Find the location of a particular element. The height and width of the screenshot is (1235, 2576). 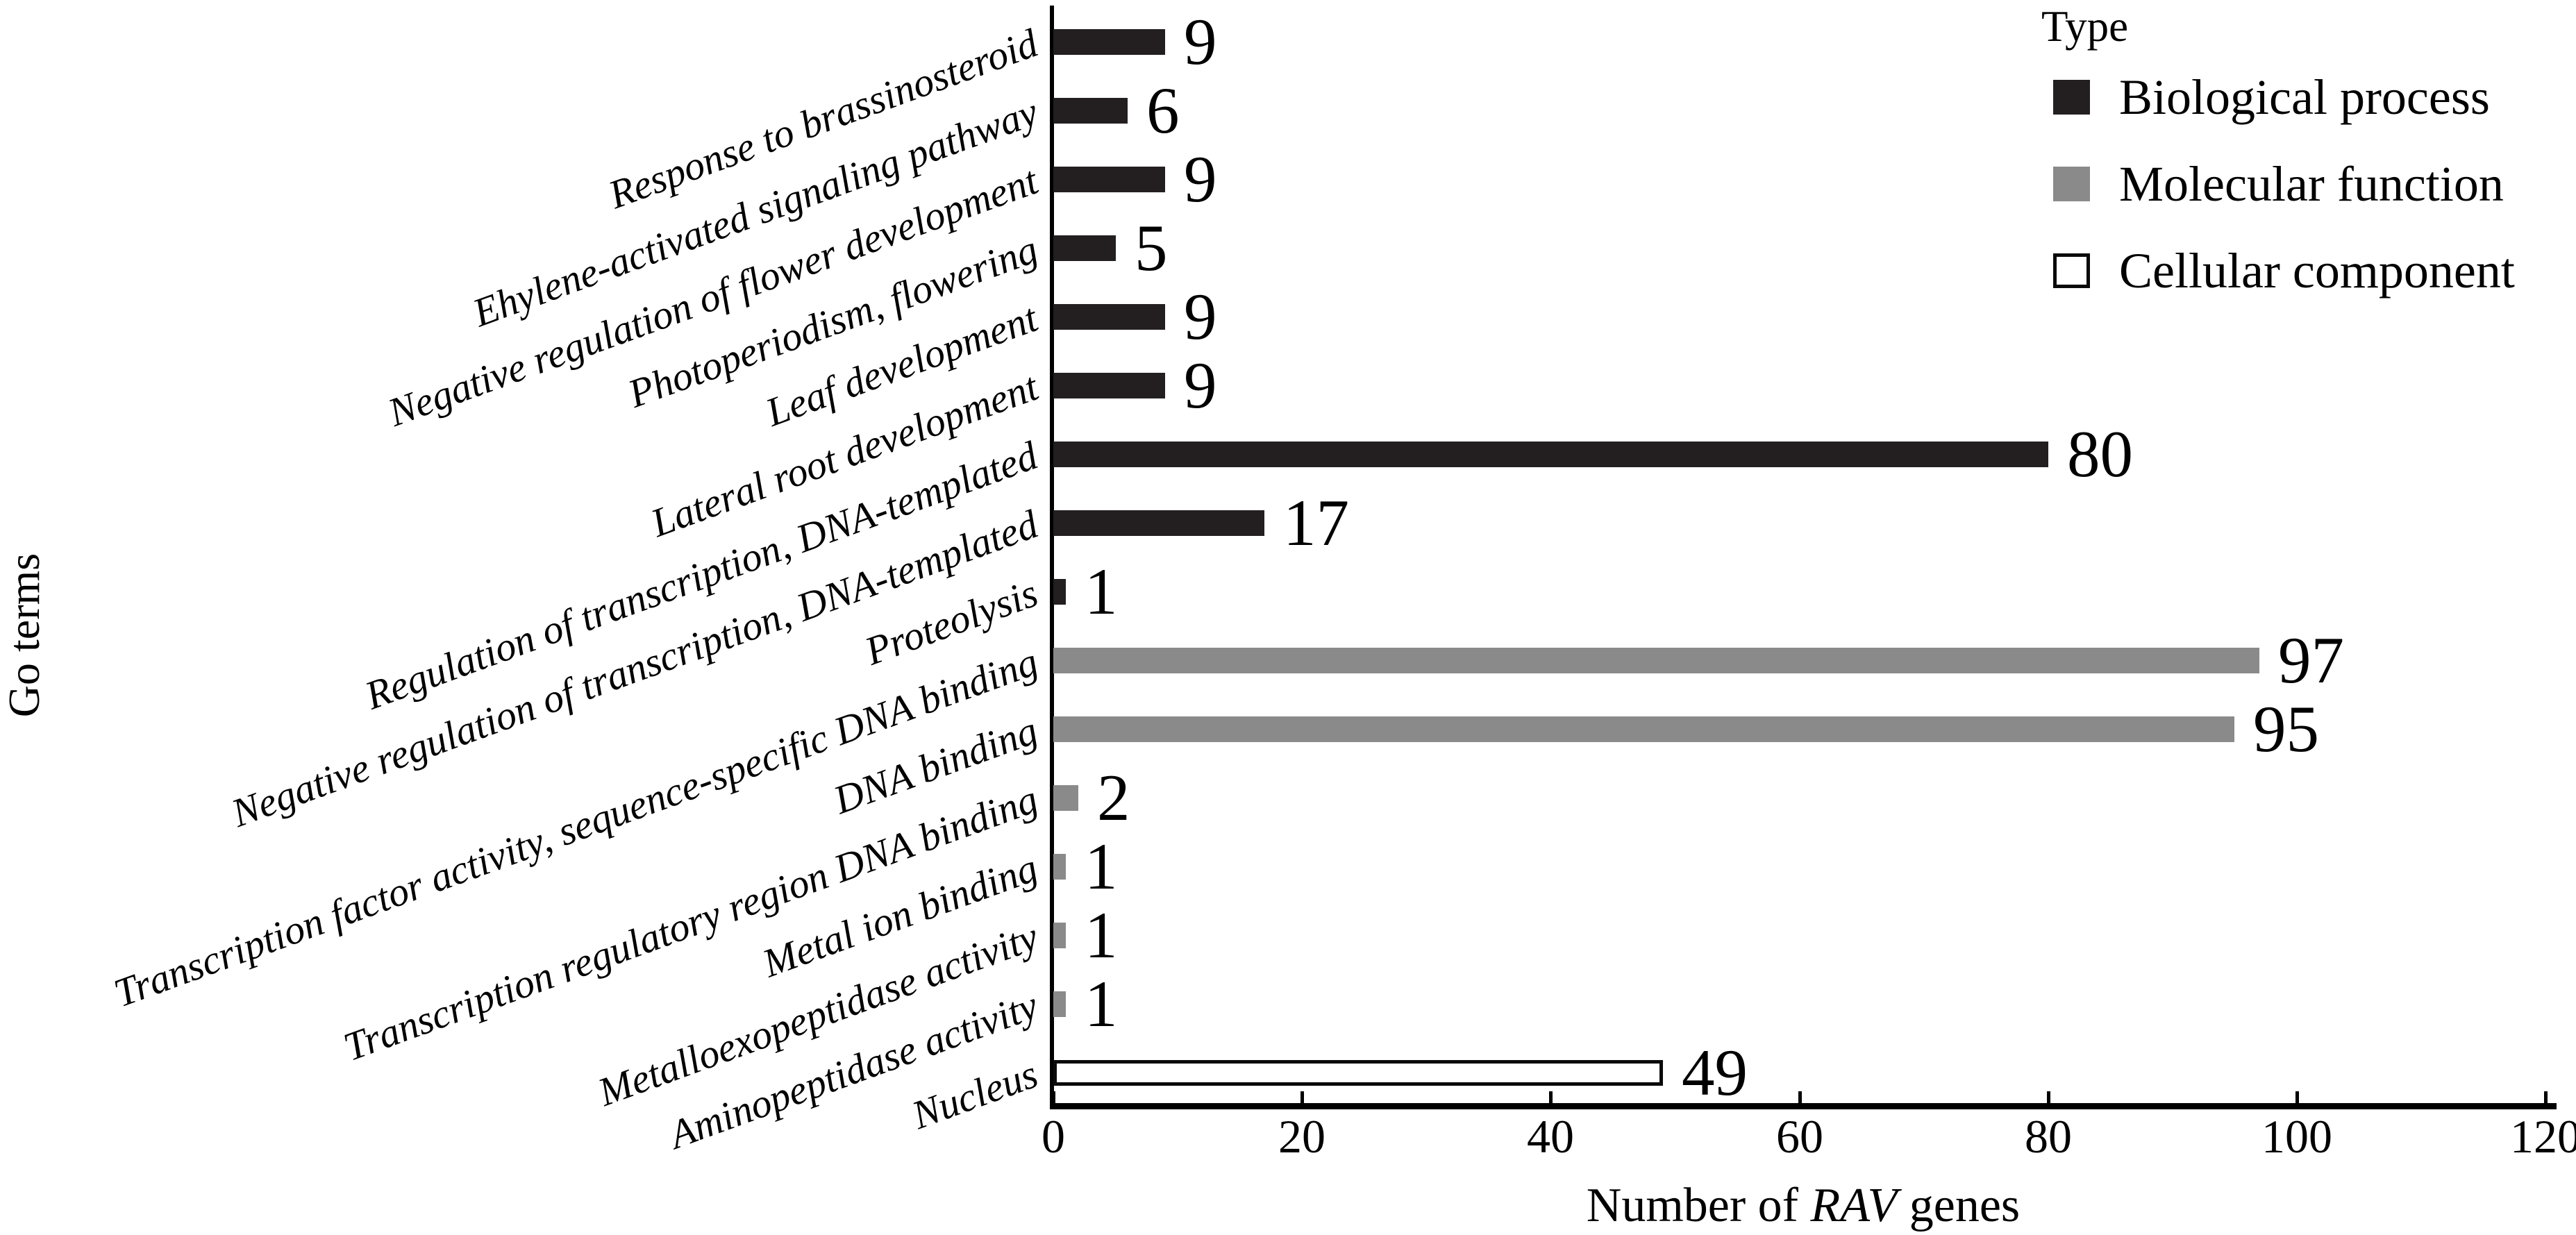

x-axis-title: Number of RAV genes is located at coordinates (1803, 1206).